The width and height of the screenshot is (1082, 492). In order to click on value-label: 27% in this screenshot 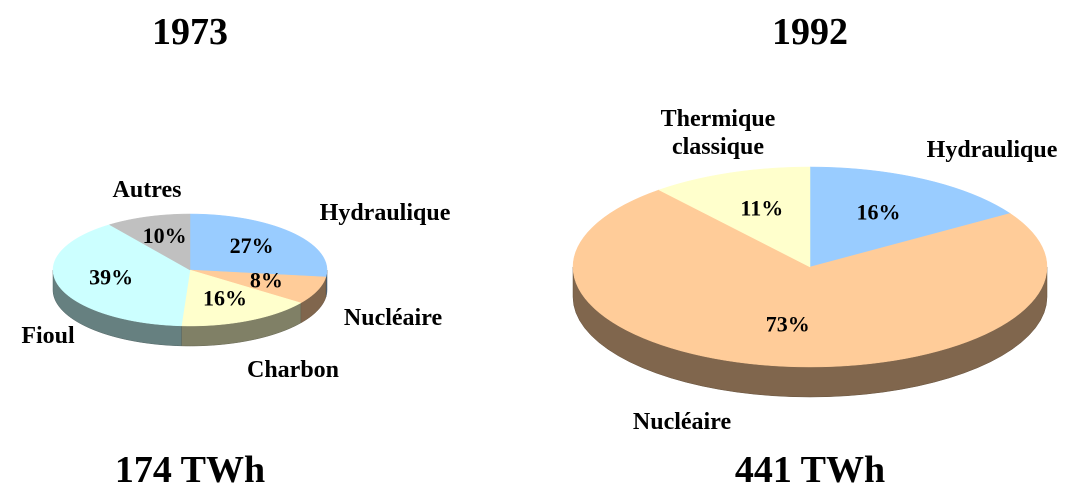, I will do `click(252, 245)`.